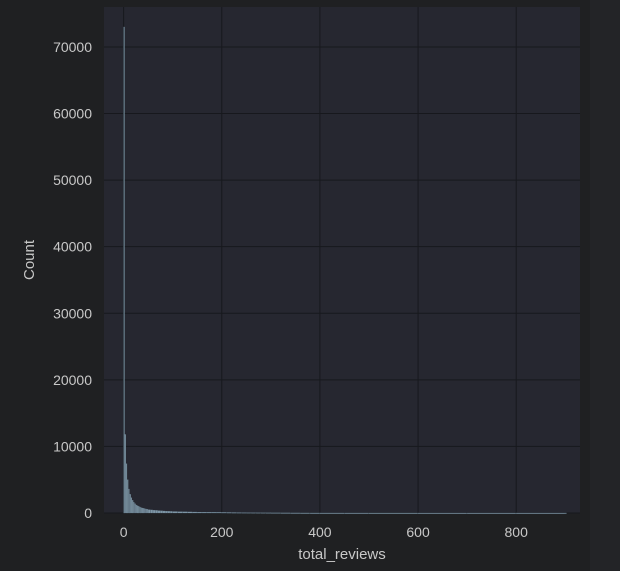 This screenshot has width=620, height=571. What do you see at coordinates (418, 532) in the screenshot?
I see `x-tick-label: 600` at bounding box center [418, 532].